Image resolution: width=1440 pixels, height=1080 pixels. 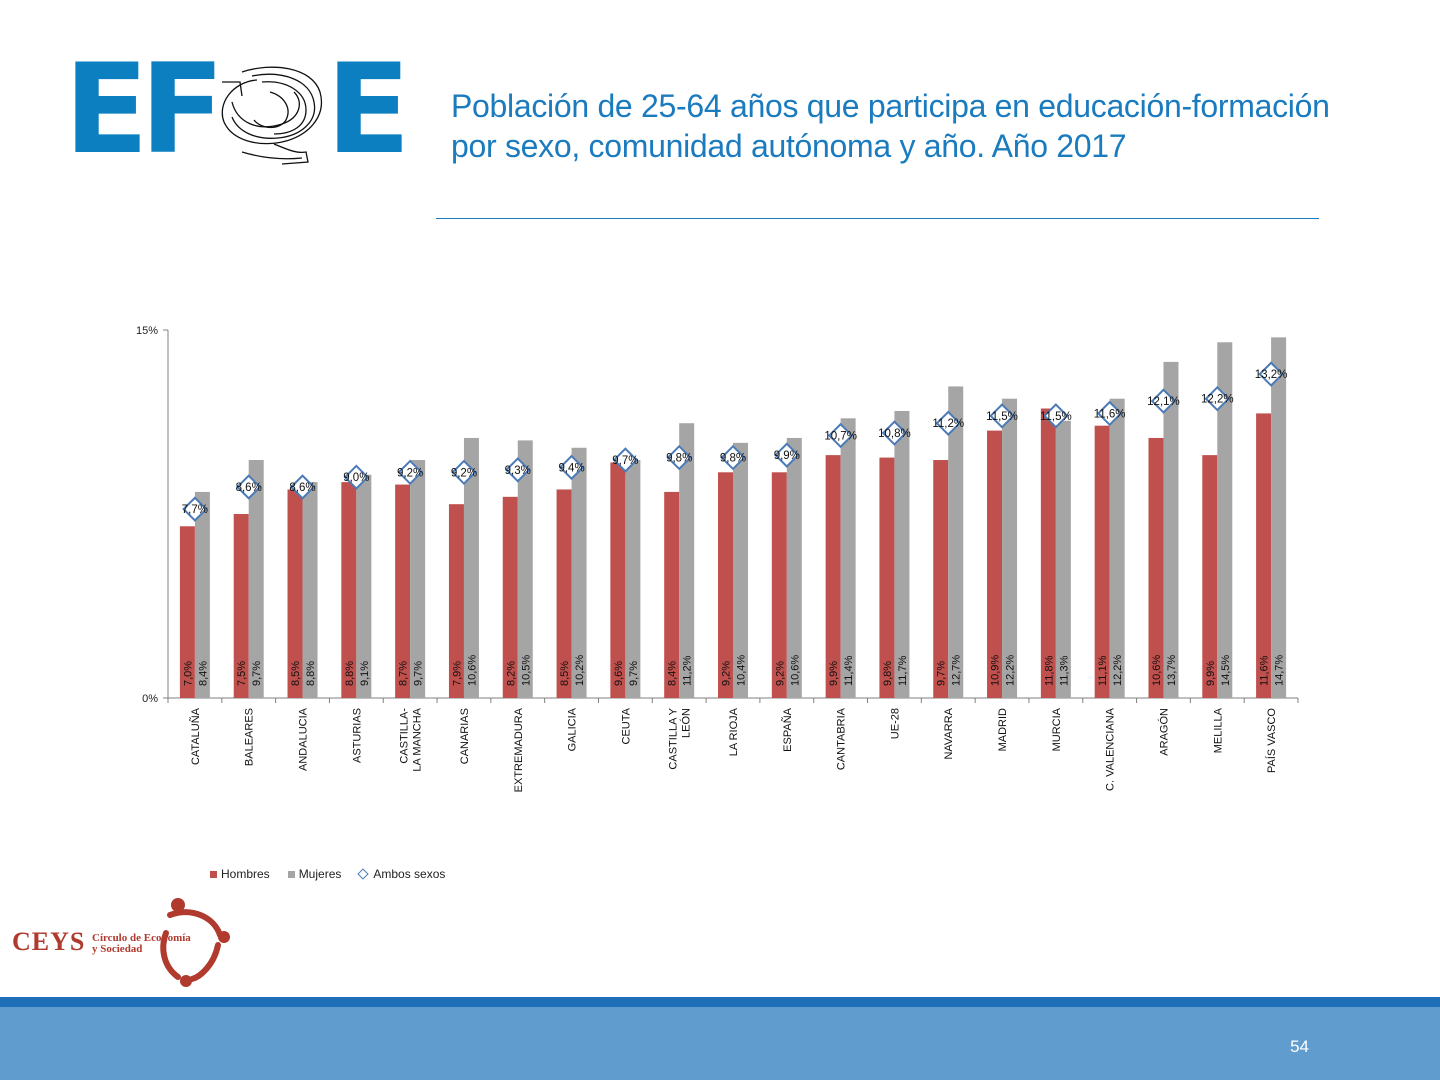 What do you see at coordinates (106, 110) in the screenshot?
I see `logo-letter-e: E` at bounding box center [106, 110].